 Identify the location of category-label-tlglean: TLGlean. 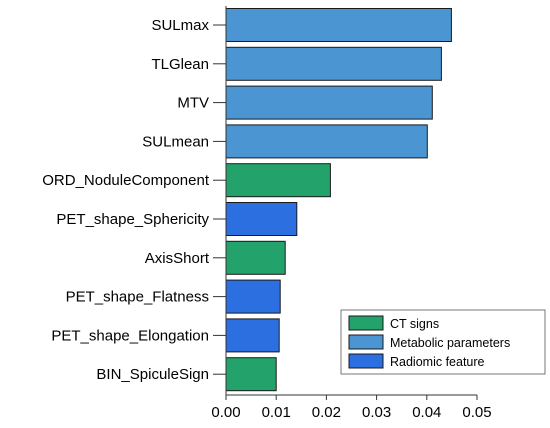
(180, 64).